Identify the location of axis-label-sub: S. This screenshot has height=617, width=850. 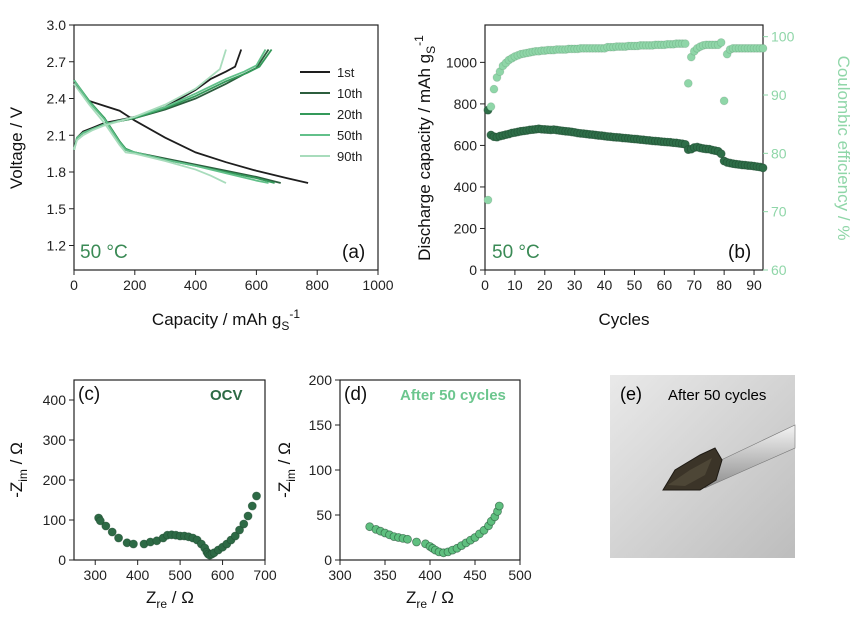
(285, 326).